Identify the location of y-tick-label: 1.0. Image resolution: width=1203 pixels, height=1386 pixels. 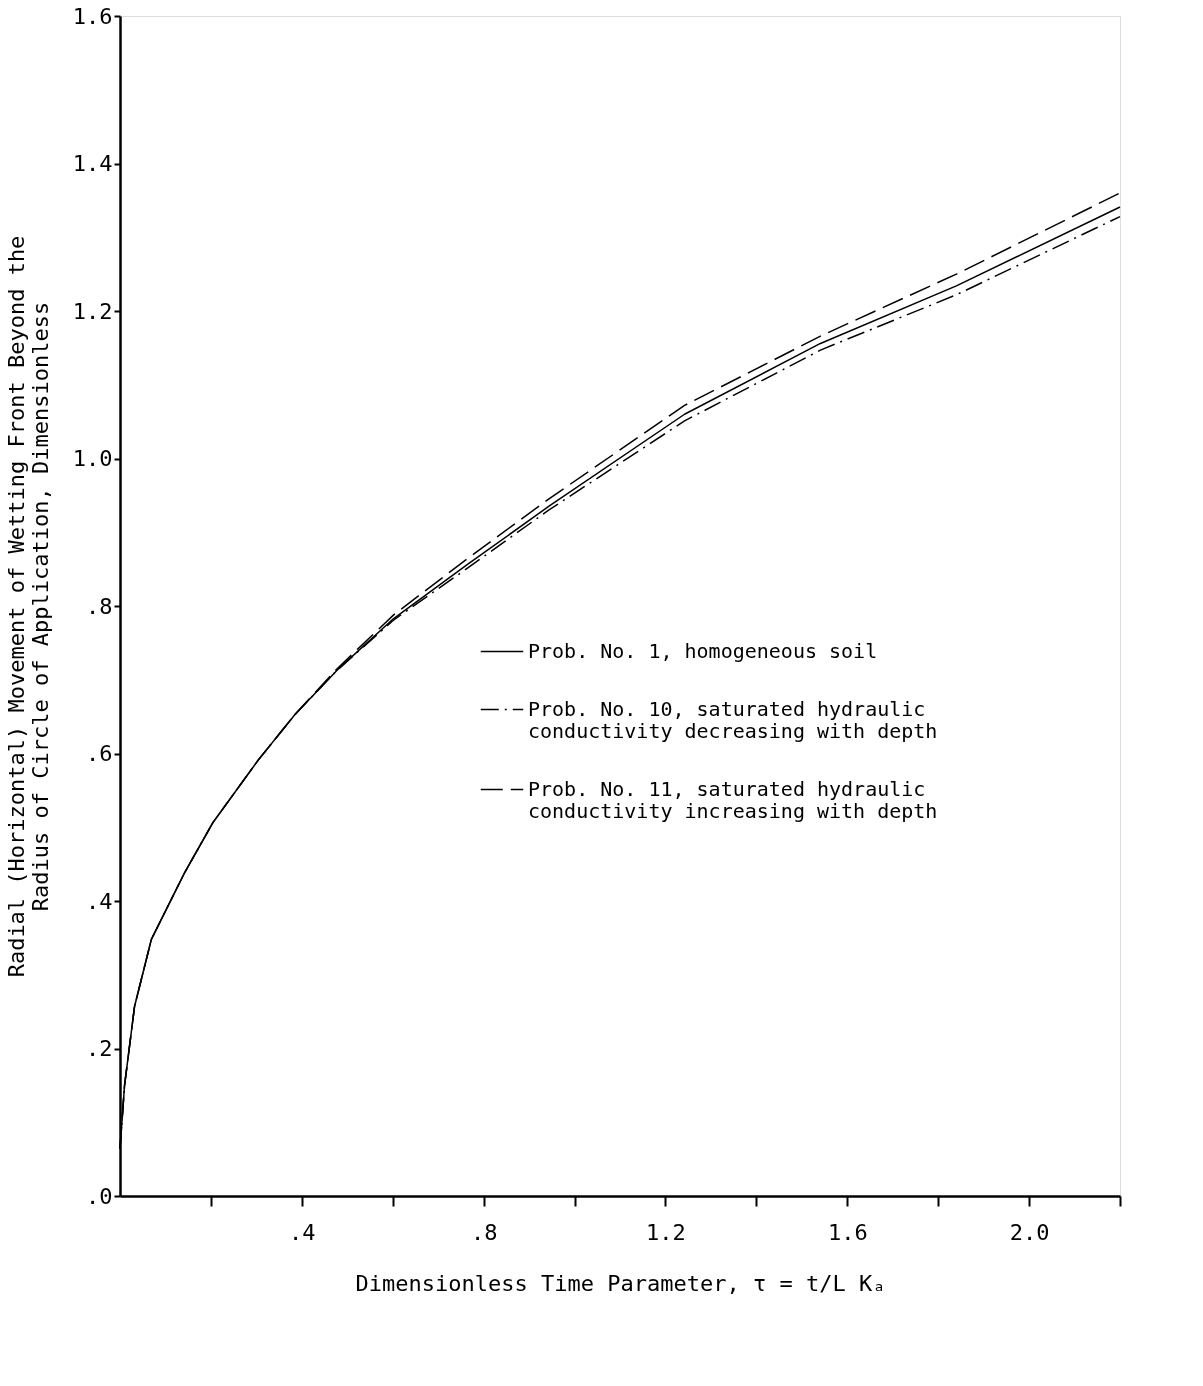
(92, 458).